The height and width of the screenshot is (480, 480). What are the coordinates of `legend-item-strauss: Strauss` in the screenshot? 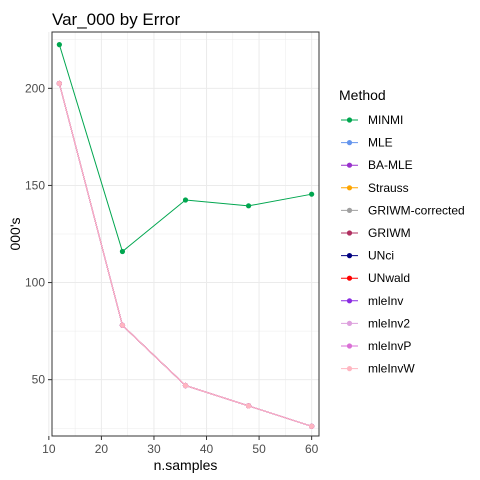 It's located at (375, 188).